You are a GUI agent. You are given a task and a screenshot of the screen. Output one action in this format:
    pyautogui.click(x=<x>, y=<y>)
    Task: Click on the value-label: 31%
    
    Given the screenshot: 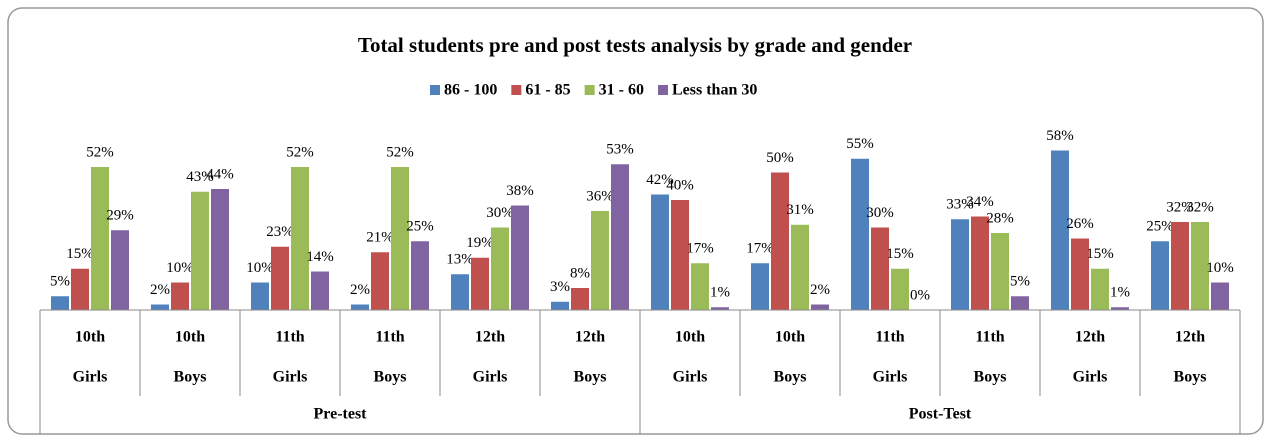 What is the action you would take?
    pyautogui.click(x=800, y=210)
    